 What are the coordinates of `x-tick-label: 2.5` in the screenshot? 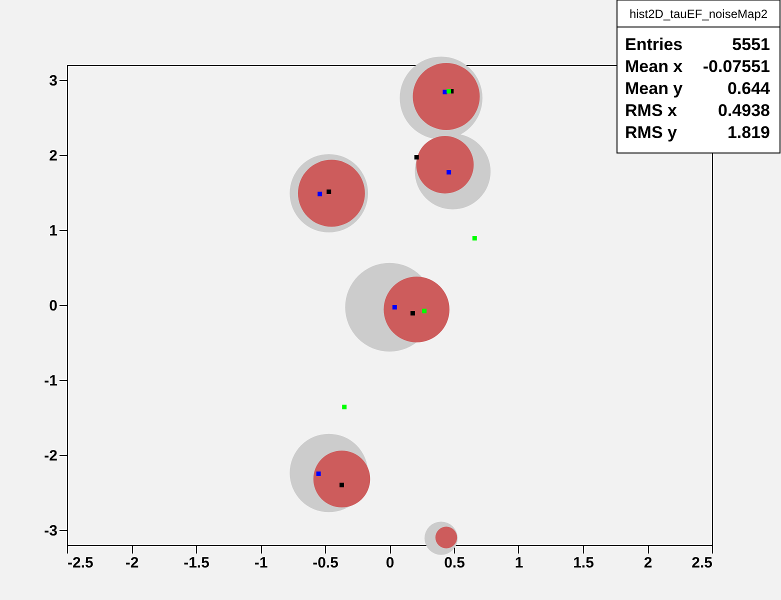 It's located at (702, 563).